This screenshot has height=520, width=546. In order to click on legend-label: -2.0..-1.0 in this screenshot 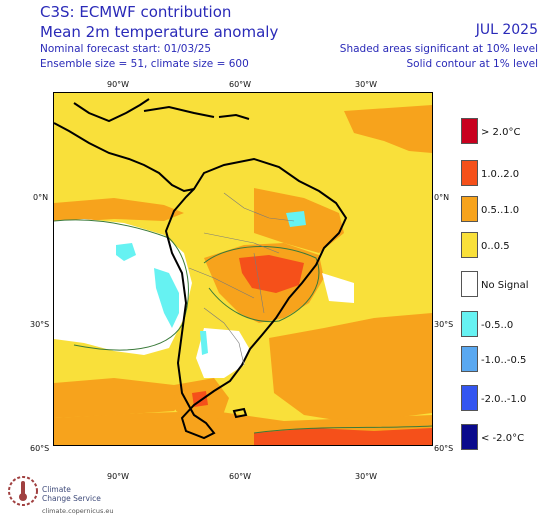, I will do `click(504, 399)`.